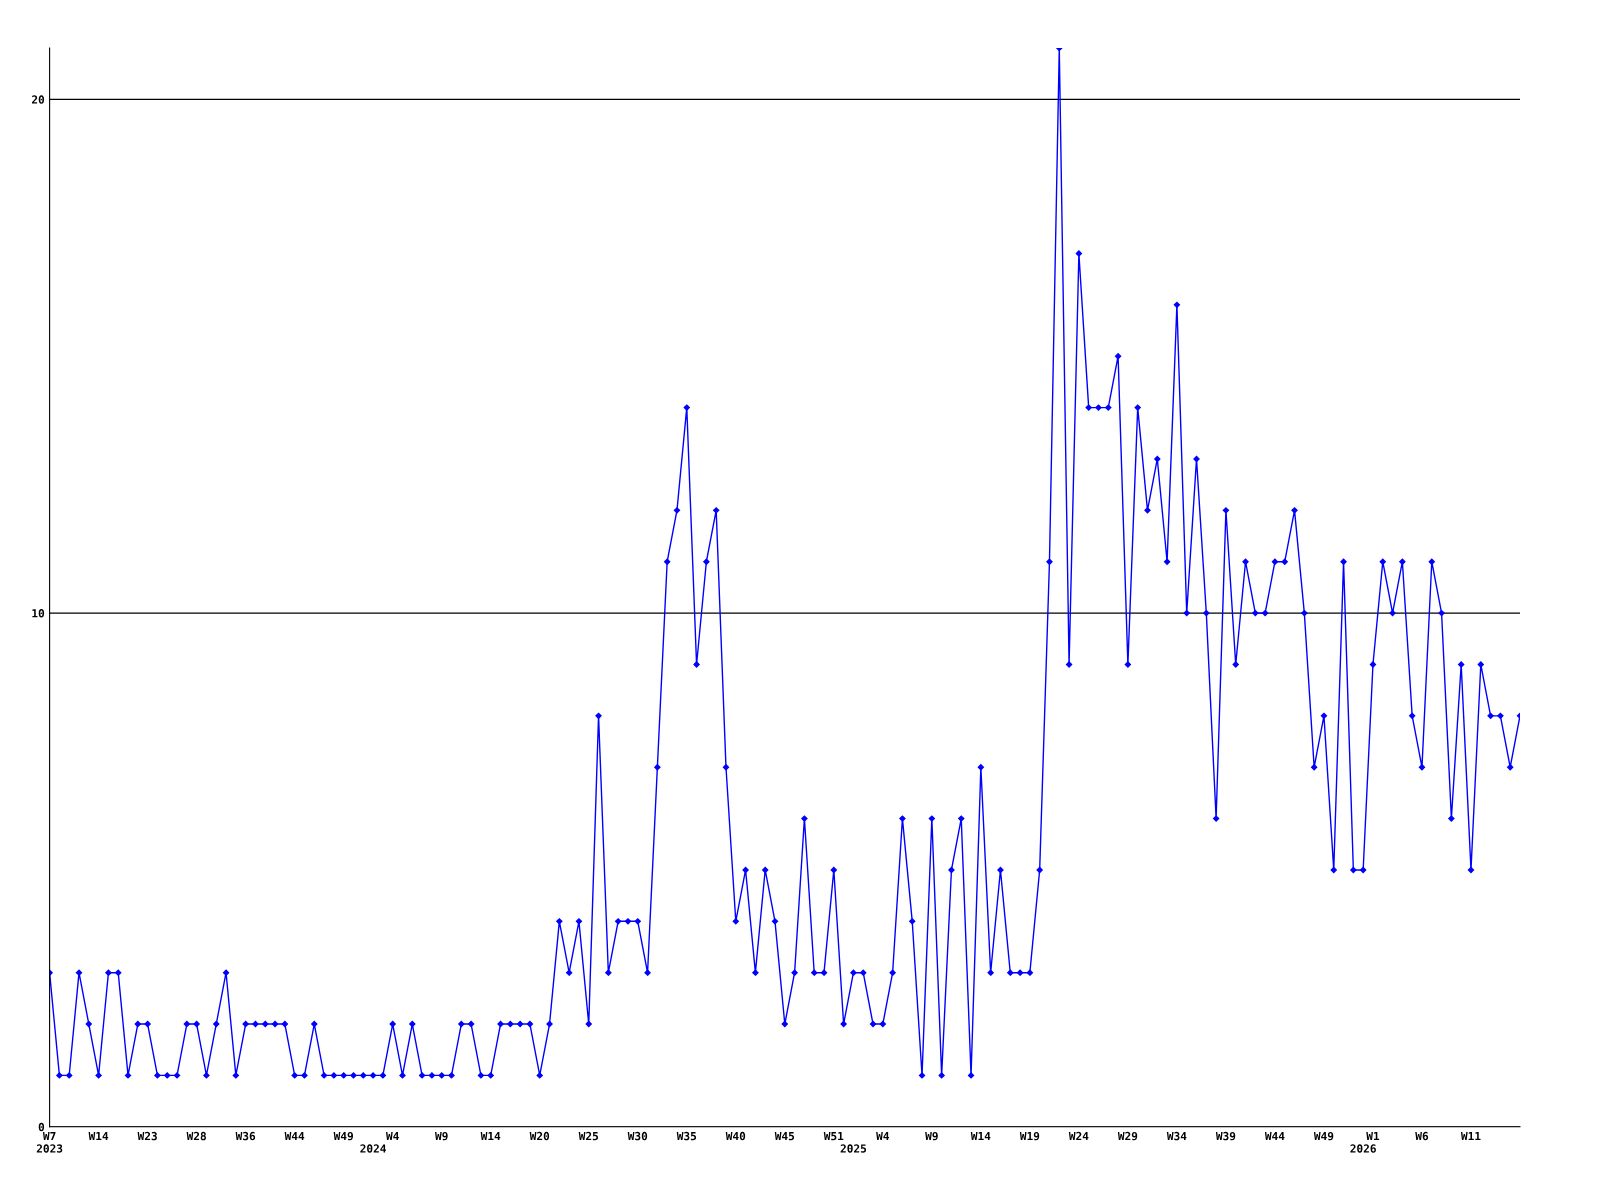 This screenshot has width=1600, height=1200. I want to click on x-tick-label: W30, so click(637, 1136).